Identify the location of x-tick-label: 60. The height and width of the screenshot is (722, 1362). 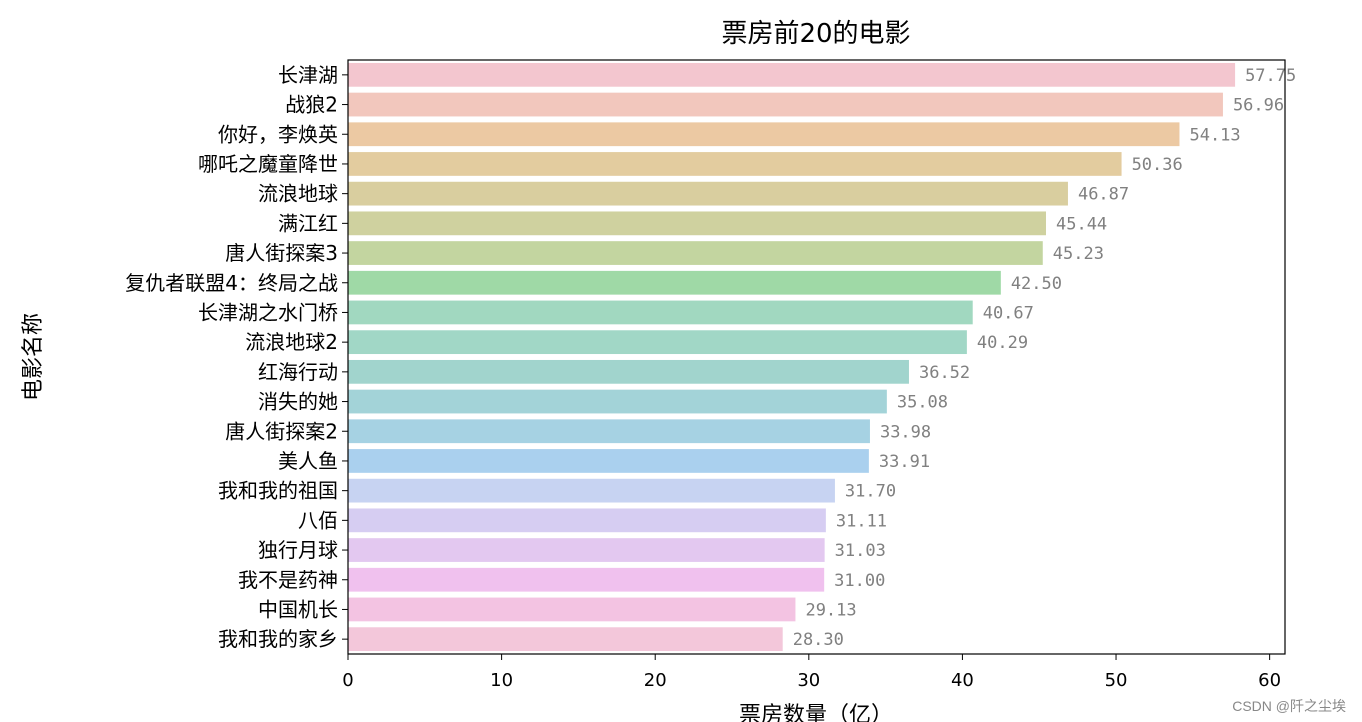
(1269, 680).